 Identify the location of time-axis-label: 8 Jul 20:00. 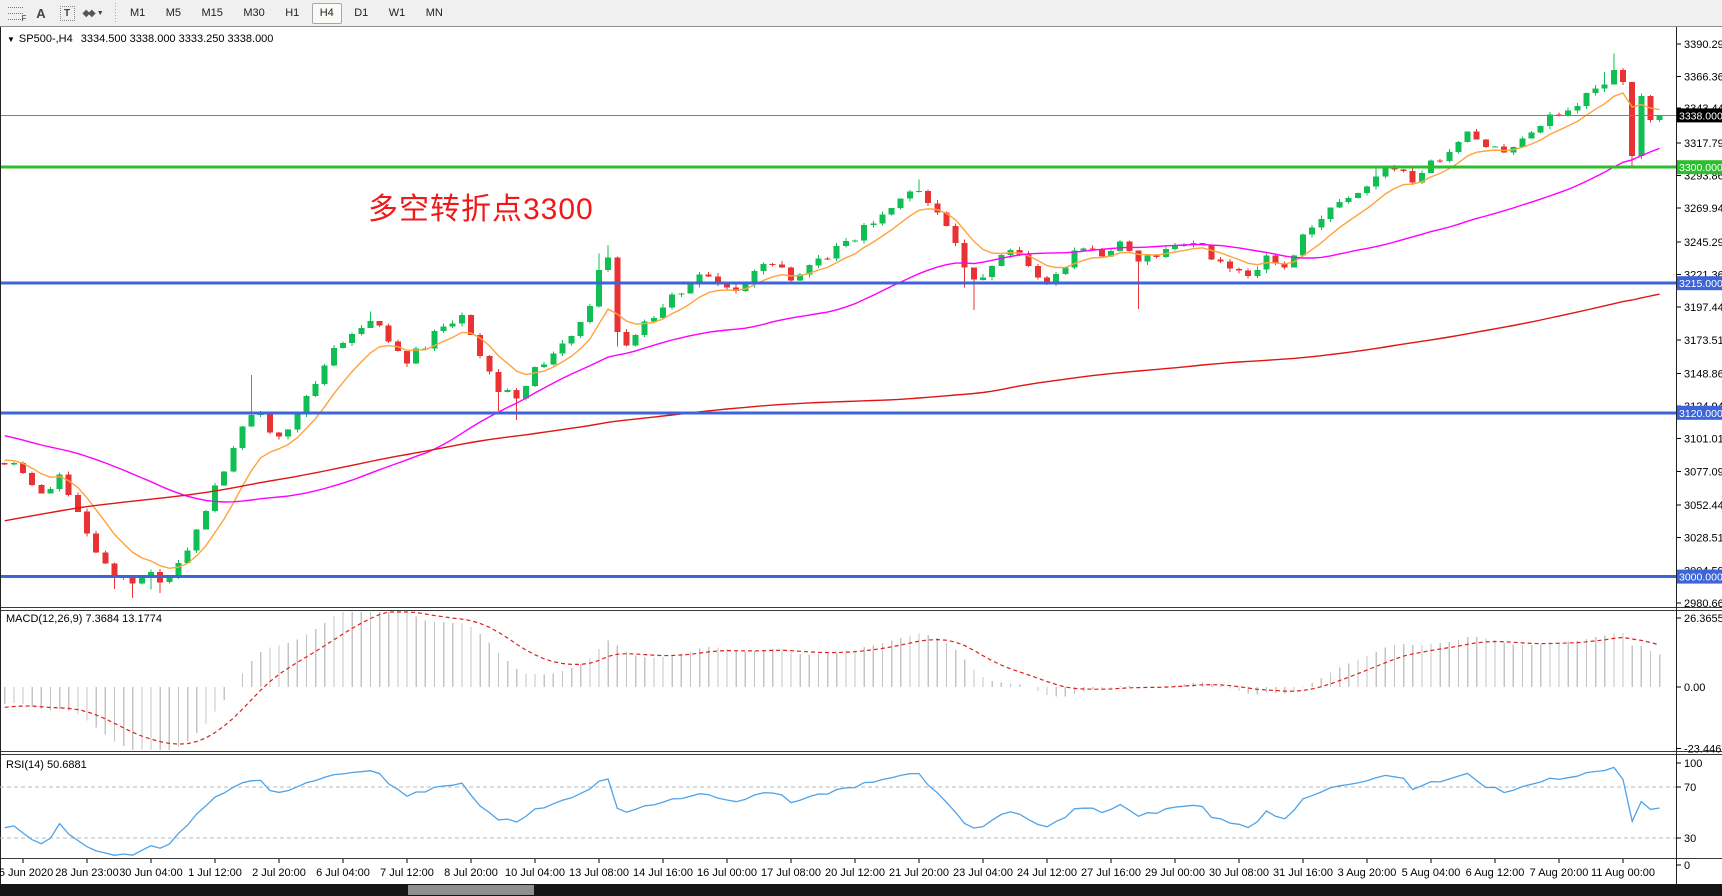
(471, 873).